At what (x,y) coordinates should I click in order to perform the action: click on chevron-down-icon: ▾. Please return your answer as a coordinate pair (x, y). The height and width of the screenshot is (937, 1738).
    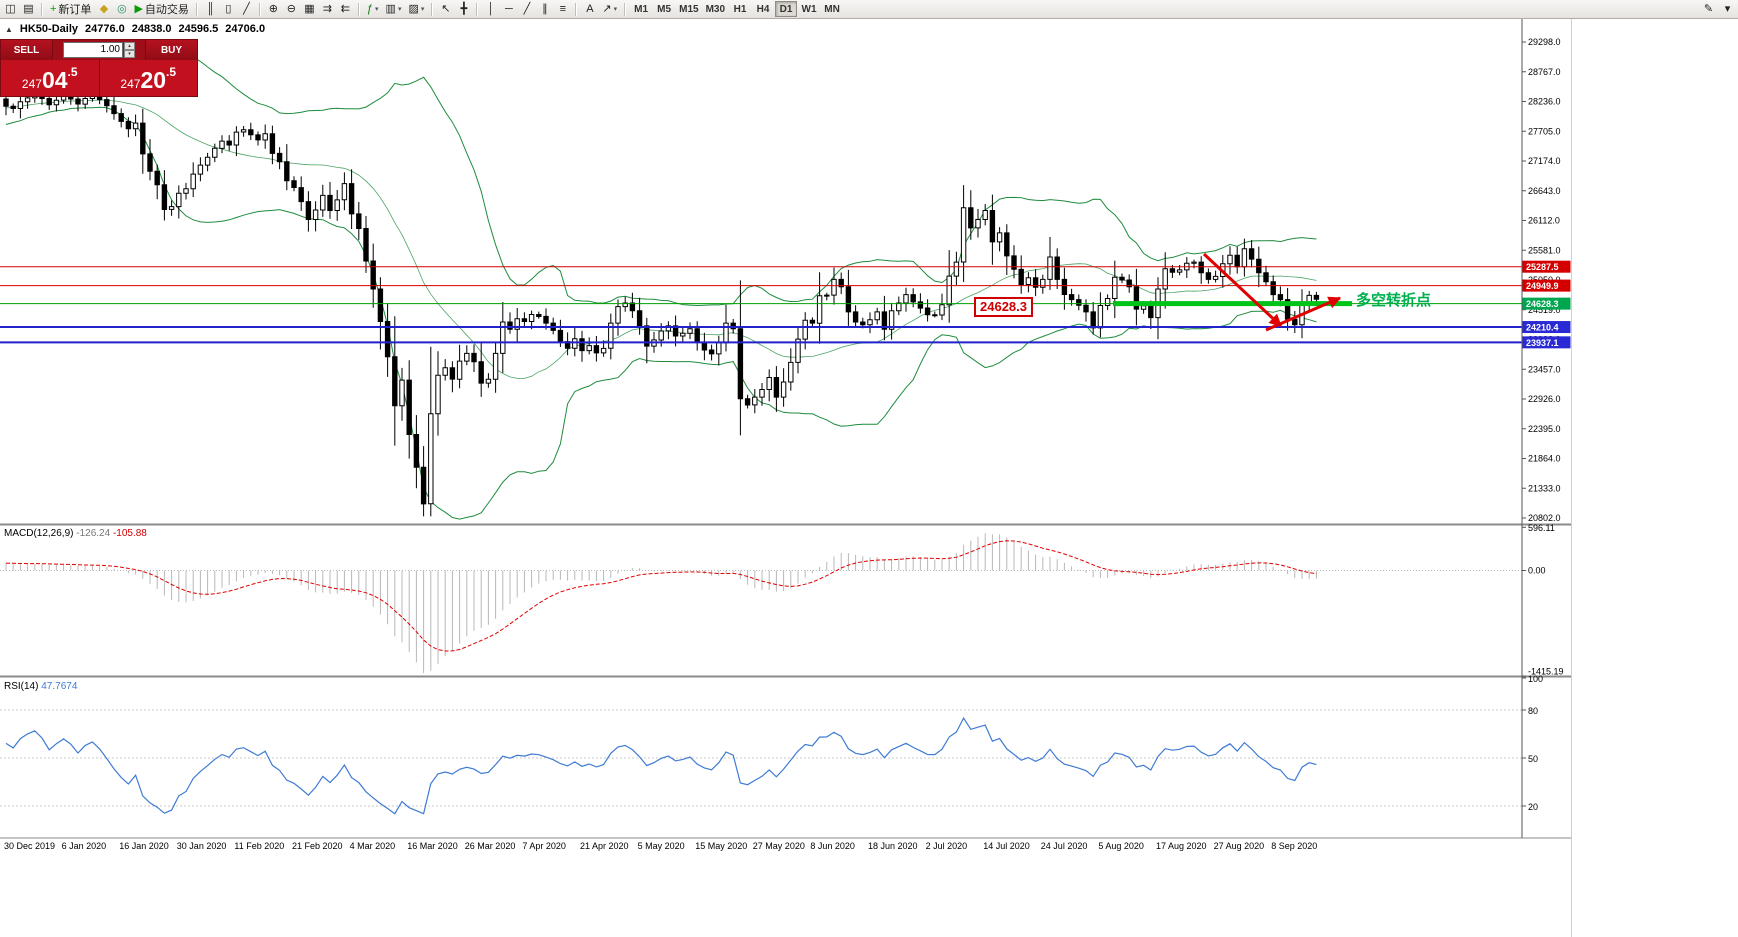
    Looking at the image, I should click on (615, 9).